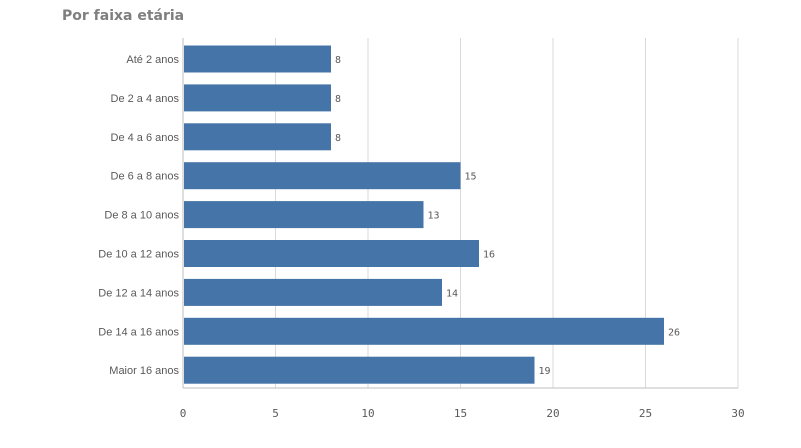 Image resolution: width=801 pixels, height=448 pixels. Describe the element at coordinates (674, 332) in the screenshot. I see `data-label: 26` at that location.